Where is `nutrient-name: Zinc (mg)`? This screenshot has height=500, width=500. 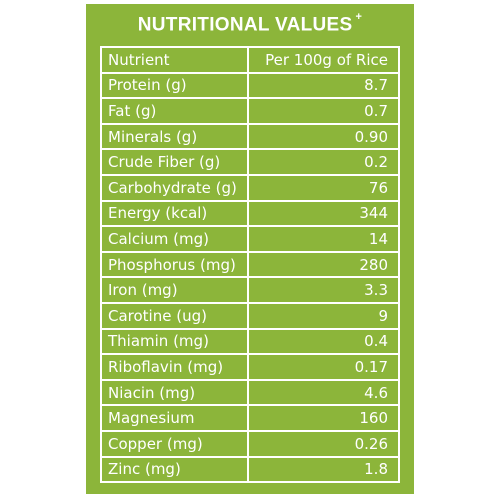 nutrient-name: Zinc (mg) is located at coordinates (174, 469).